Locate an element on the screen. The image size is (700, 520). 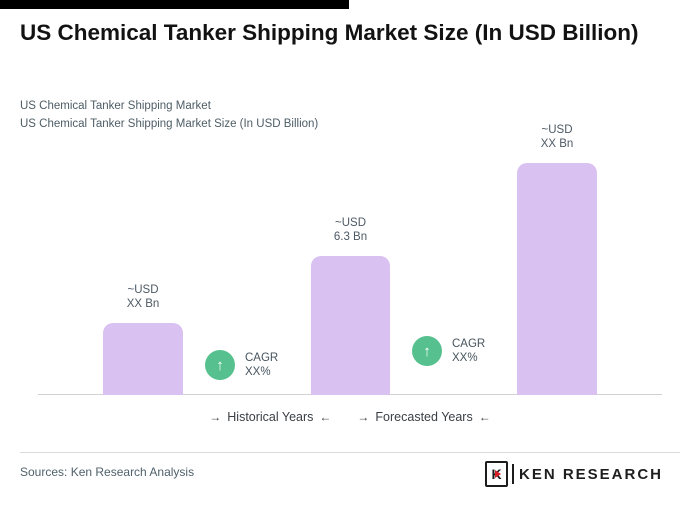
bar-forecast is located at coordinates (557, 279).